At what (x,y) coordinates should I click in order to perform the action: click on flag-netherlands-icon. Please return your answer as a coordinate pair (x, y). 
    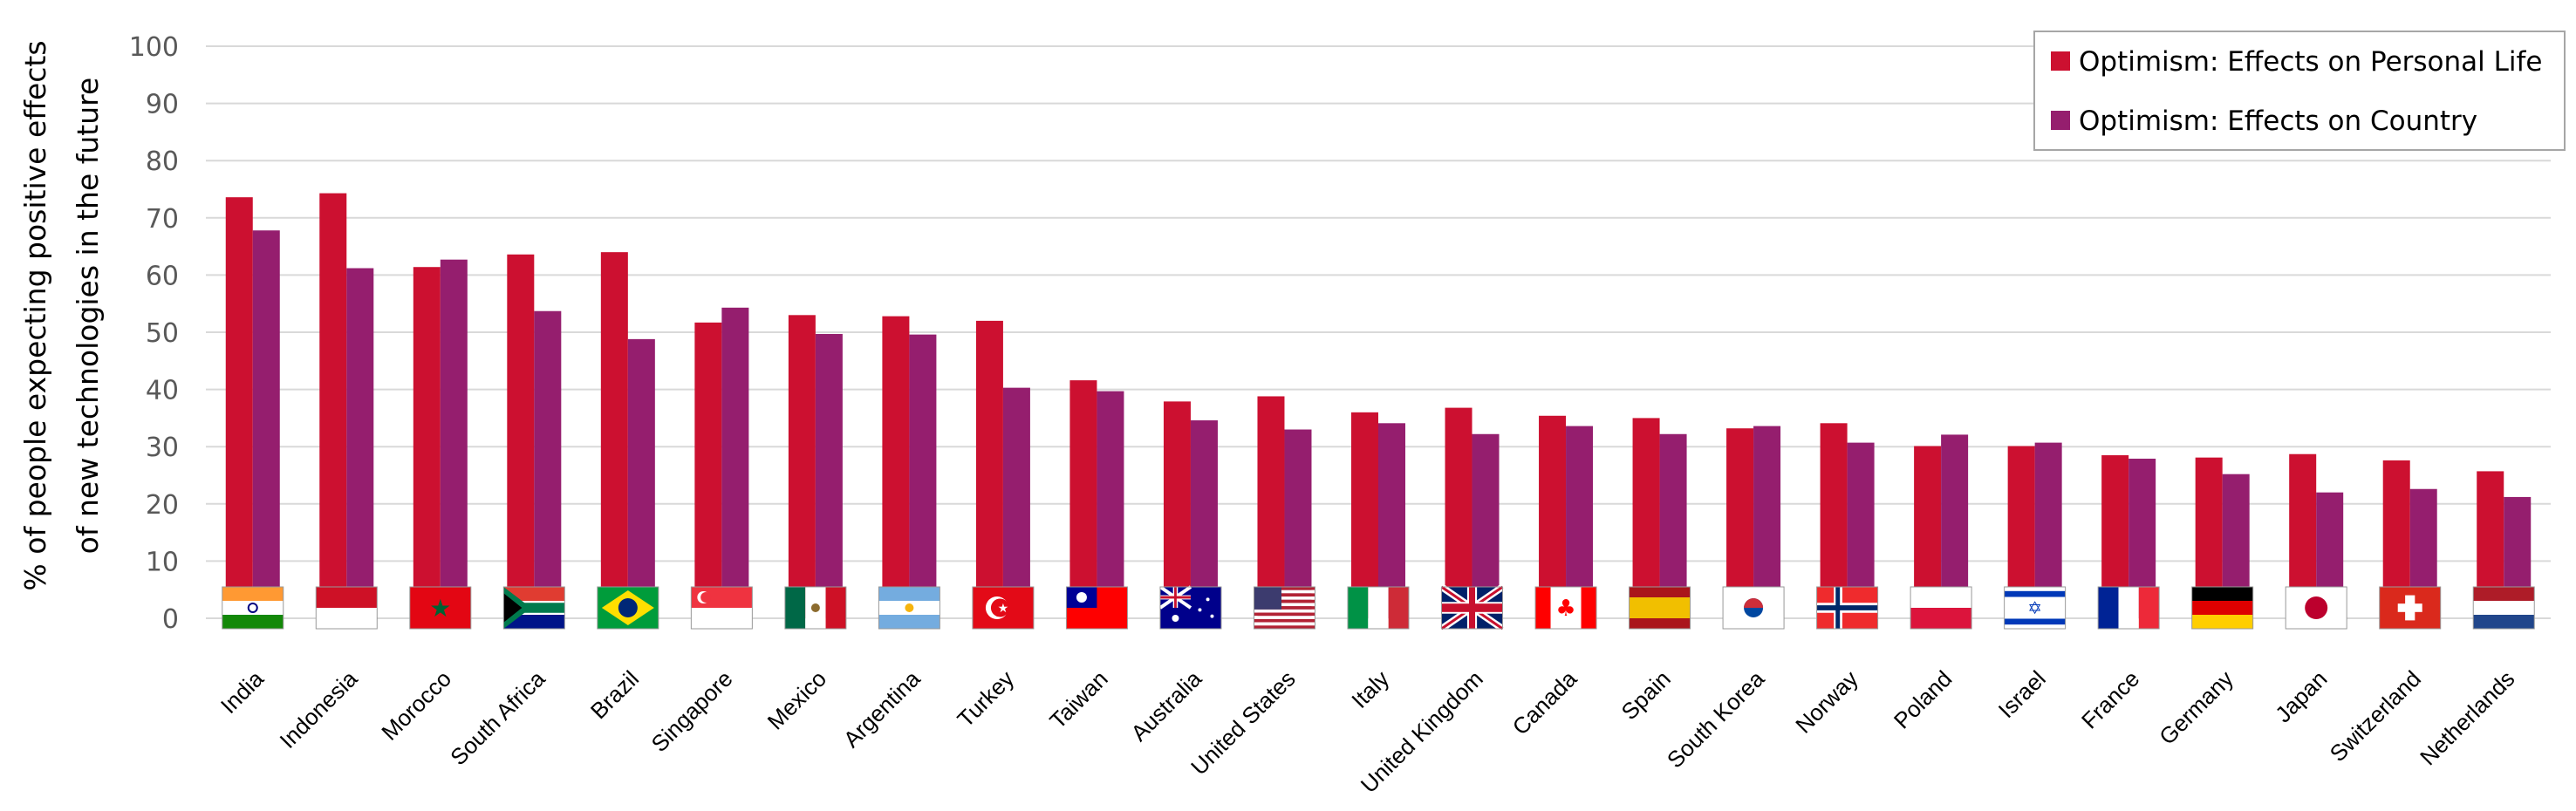
    Looking at the image, I should click on (2503, 608).